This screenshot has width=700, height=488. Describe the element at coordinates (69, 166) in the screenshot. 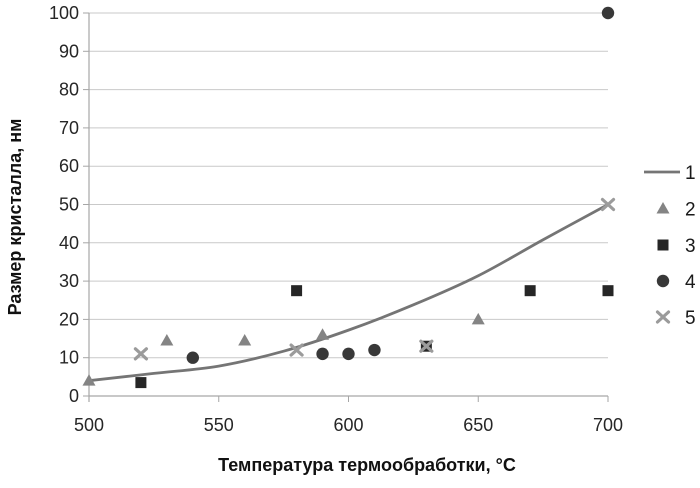

I see `y-tick-label: 60` at that location.